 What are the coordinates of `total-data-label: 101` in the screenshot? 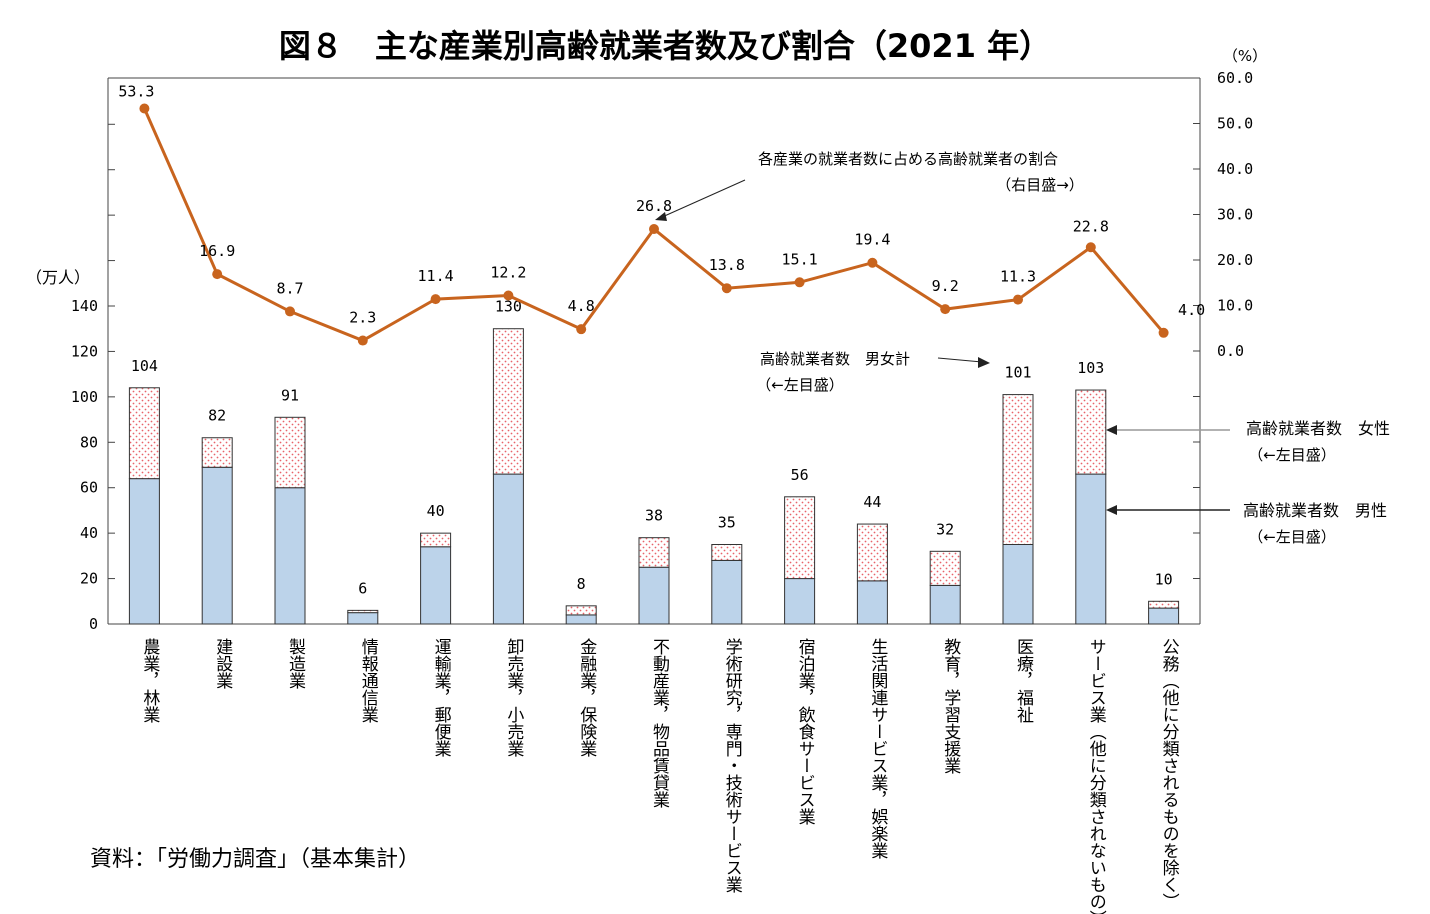 It's located at (1017, 373).